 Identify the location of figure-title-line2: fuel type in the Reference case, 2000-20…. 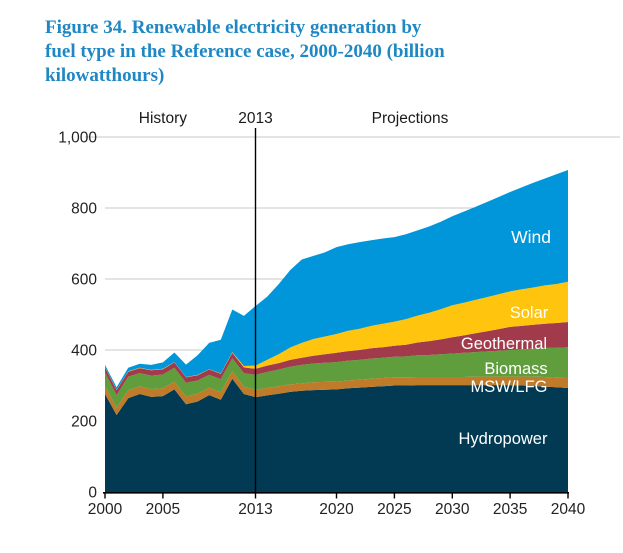
(245, 51).